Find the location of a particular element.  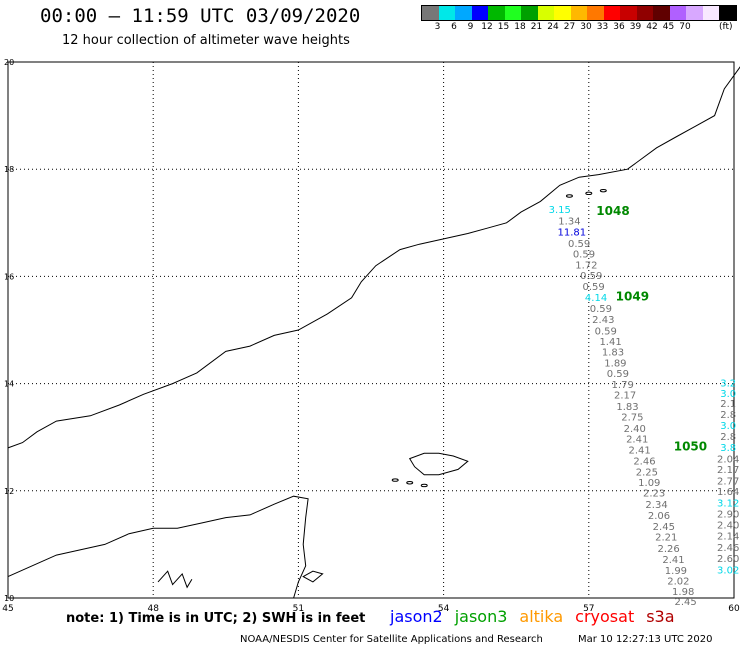

wave-height-value: 1.41 is located at coordinates (610, 342).